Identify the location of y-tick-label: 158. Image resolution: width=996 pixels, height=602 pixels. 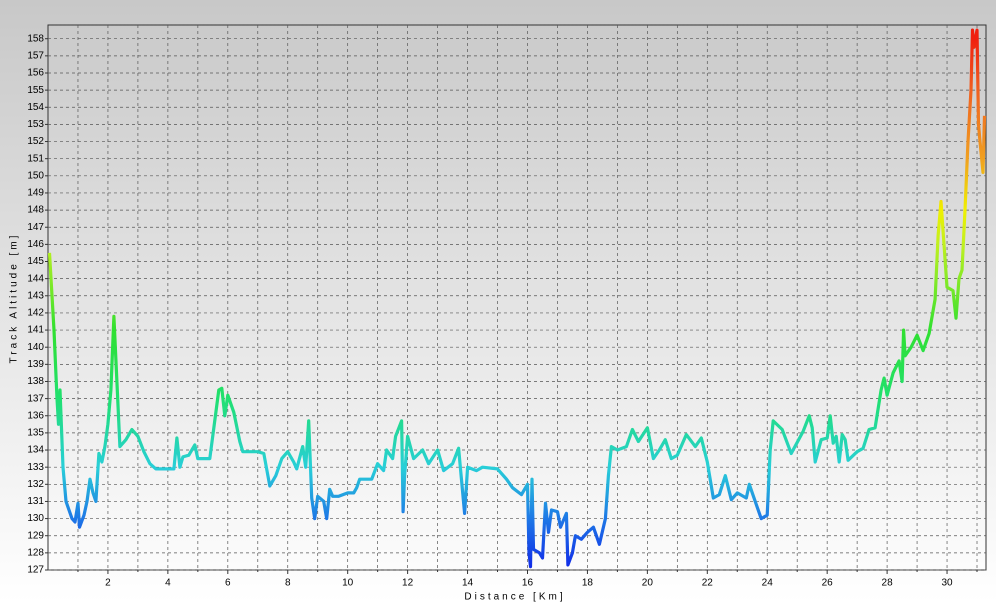
(35, 38).